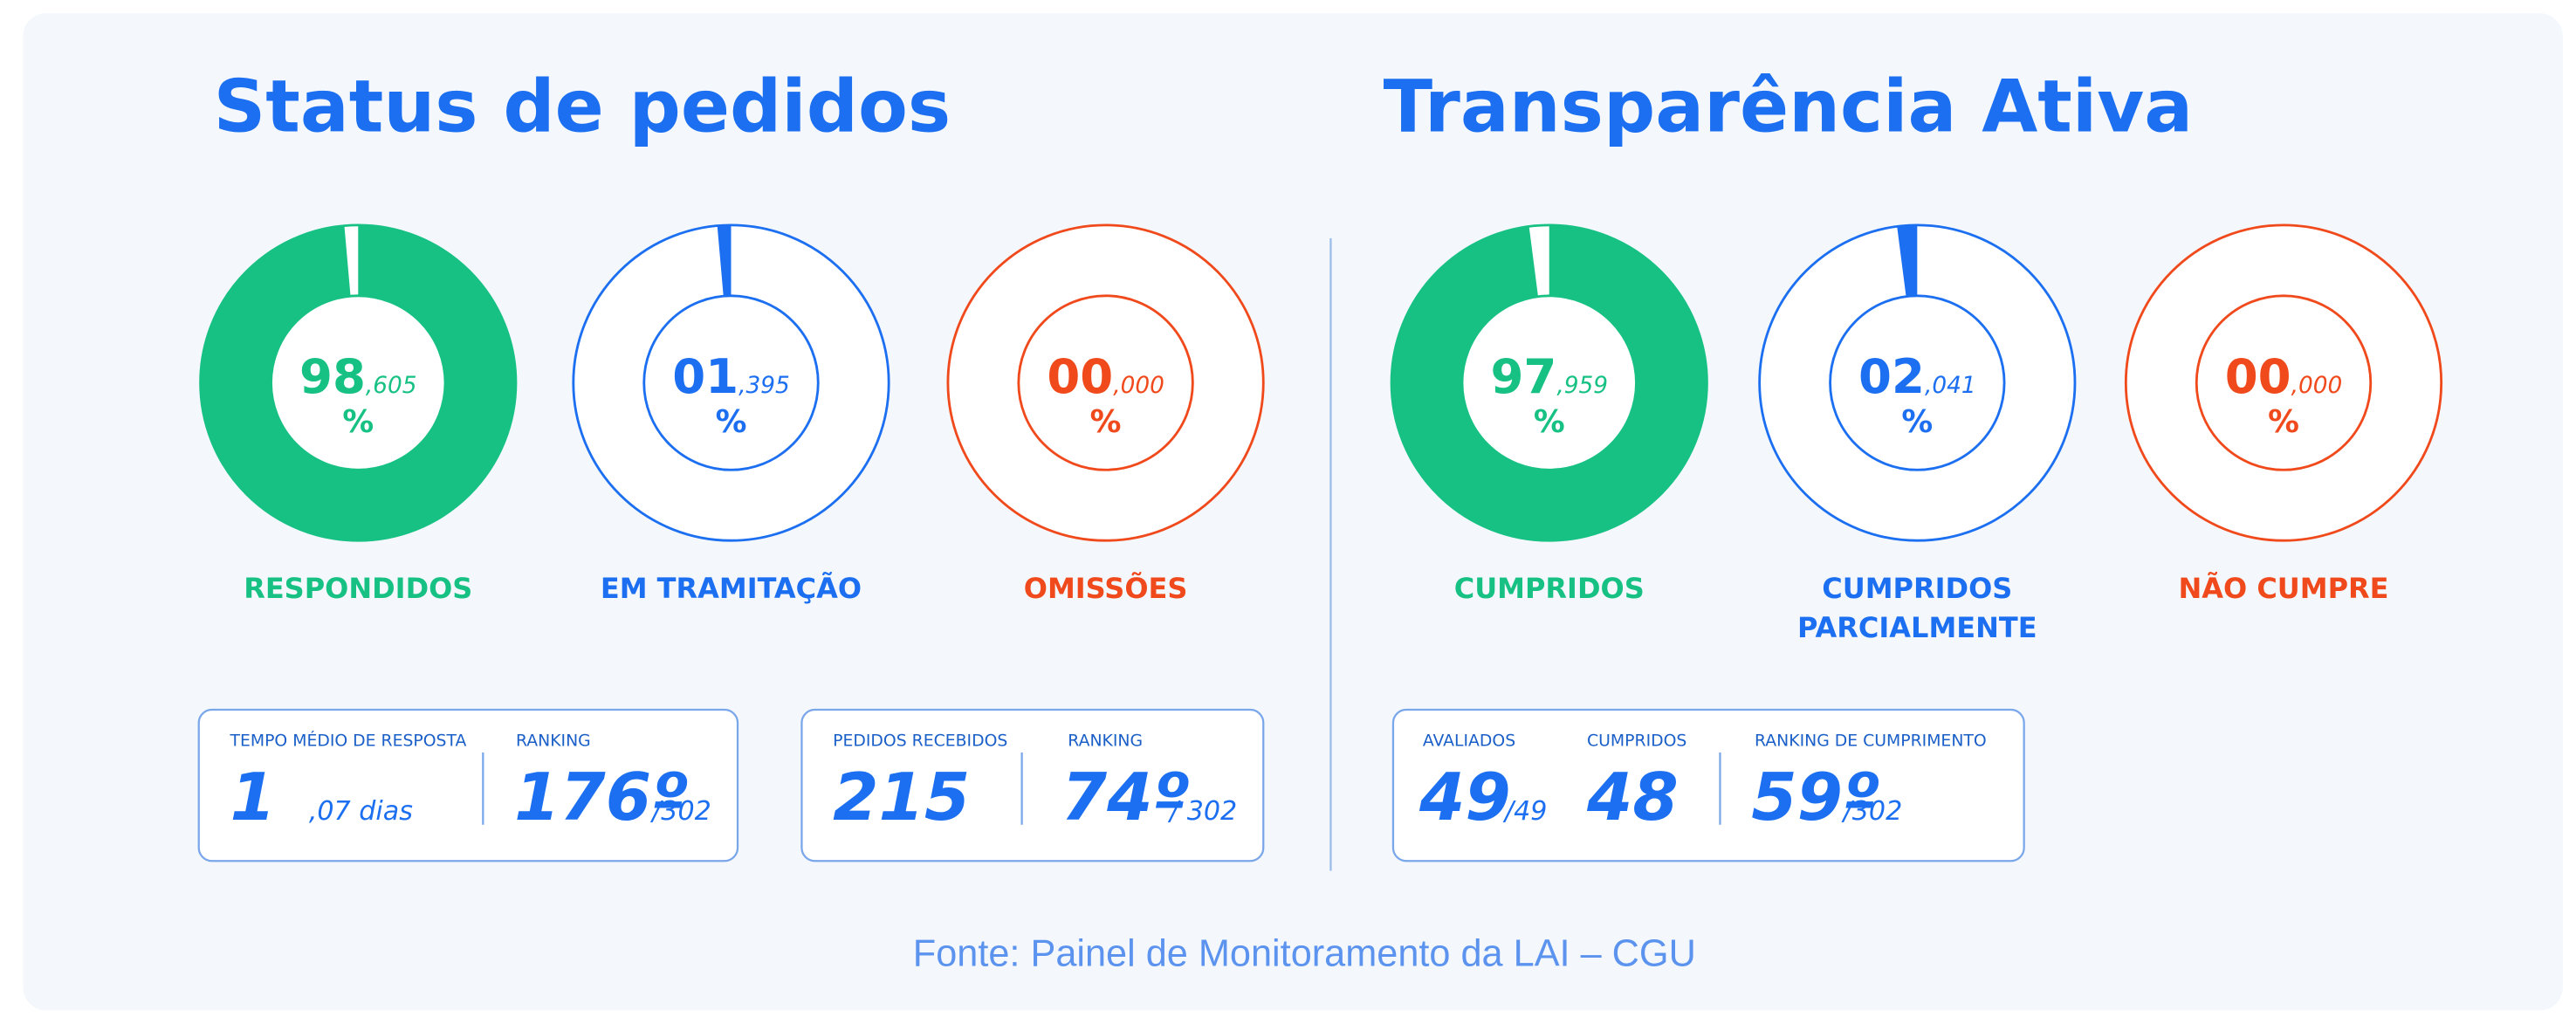 This screenshot has height=1017, width=2576. Describe the element at coordinates (920, 741) in the screenshot. I see `stat-label: PEDIDOS RECEBIDOS` at that location.